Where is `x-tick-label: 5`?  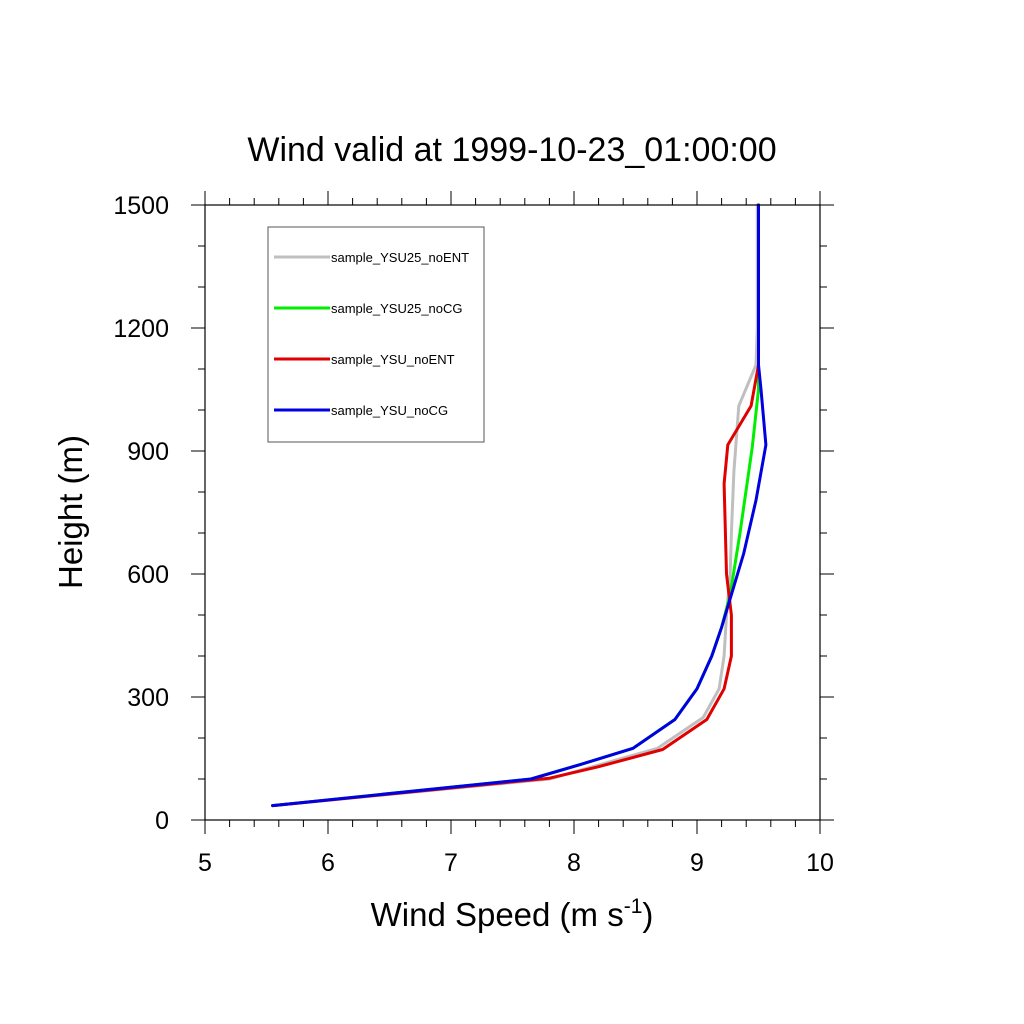
x-tick-label: 5 is located at coordinates (205, 863).